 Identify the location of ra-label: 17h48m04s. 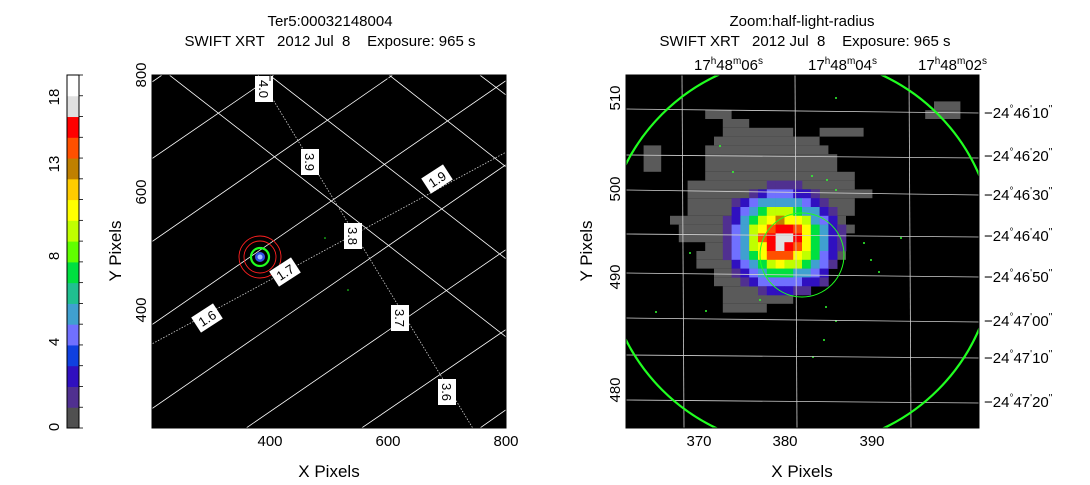
(842, 65).